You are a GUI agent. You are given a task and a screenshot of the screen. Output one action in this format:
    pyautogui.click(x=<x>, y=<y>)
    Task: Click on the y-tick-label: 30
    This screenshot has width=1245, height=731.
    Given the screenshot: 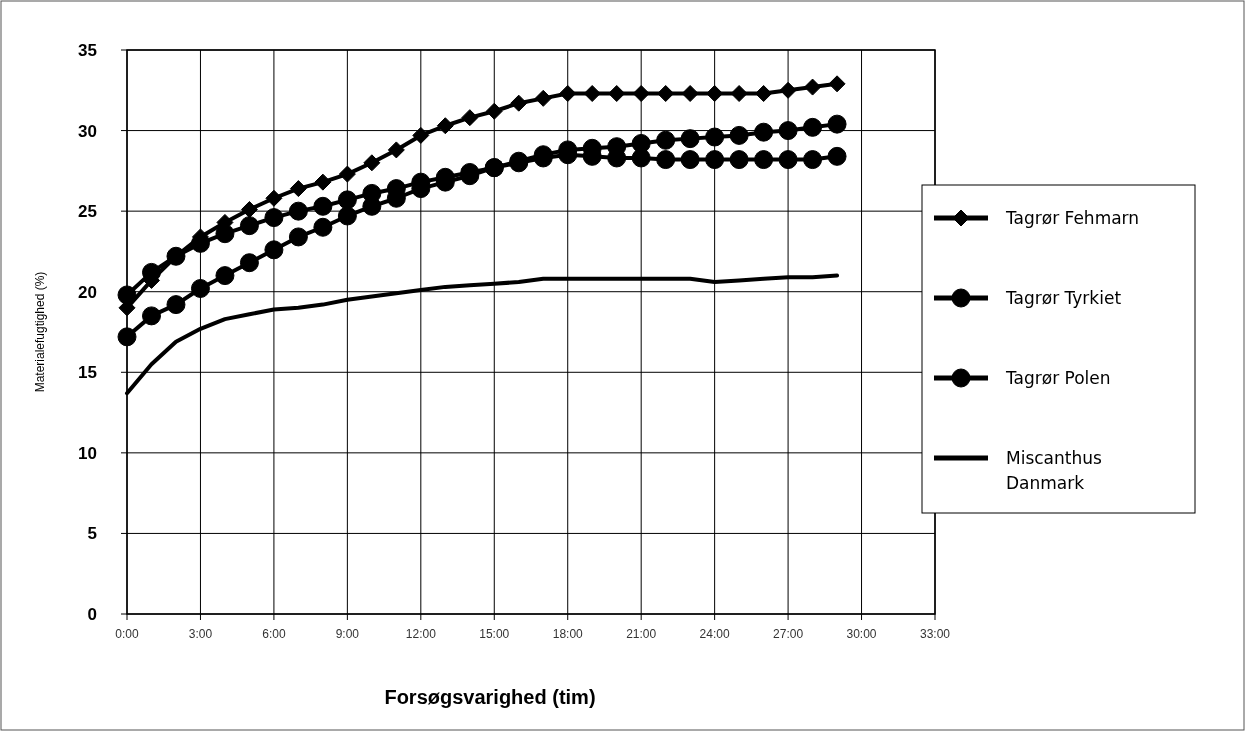 What is the action you would take?
    pyautogui.click(x=87, y=131)
    